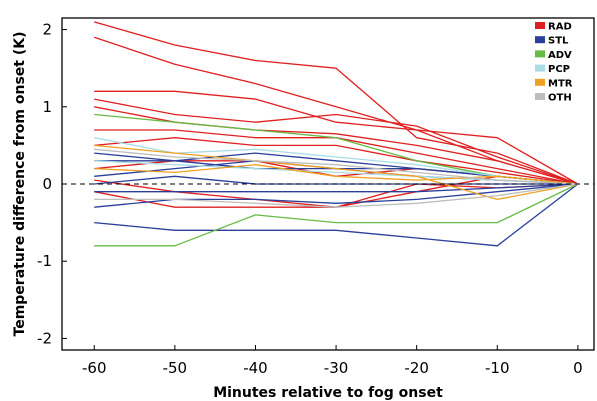  What do you see at coordinates (560, 27) in the screenshot?
I see `legend-label-rad: RAD` at bounding box center [560, 27].